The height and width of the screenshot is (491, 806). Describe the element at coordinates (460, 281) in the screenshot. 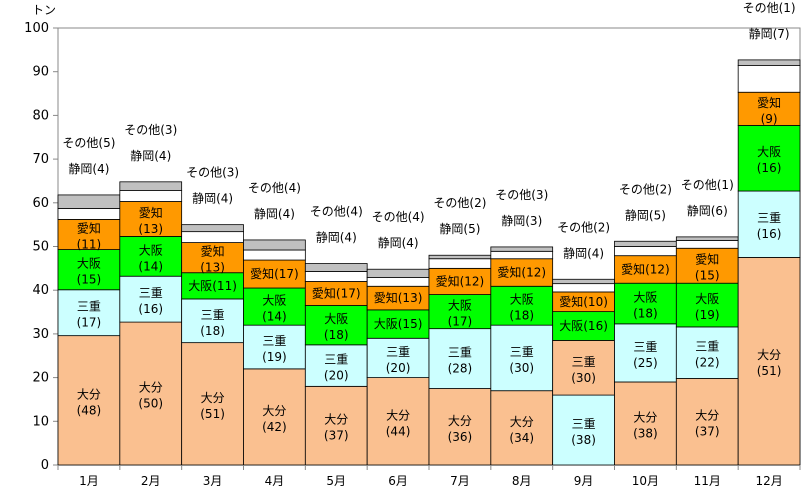

I see `segment-label: 愛知(12)` at that location.